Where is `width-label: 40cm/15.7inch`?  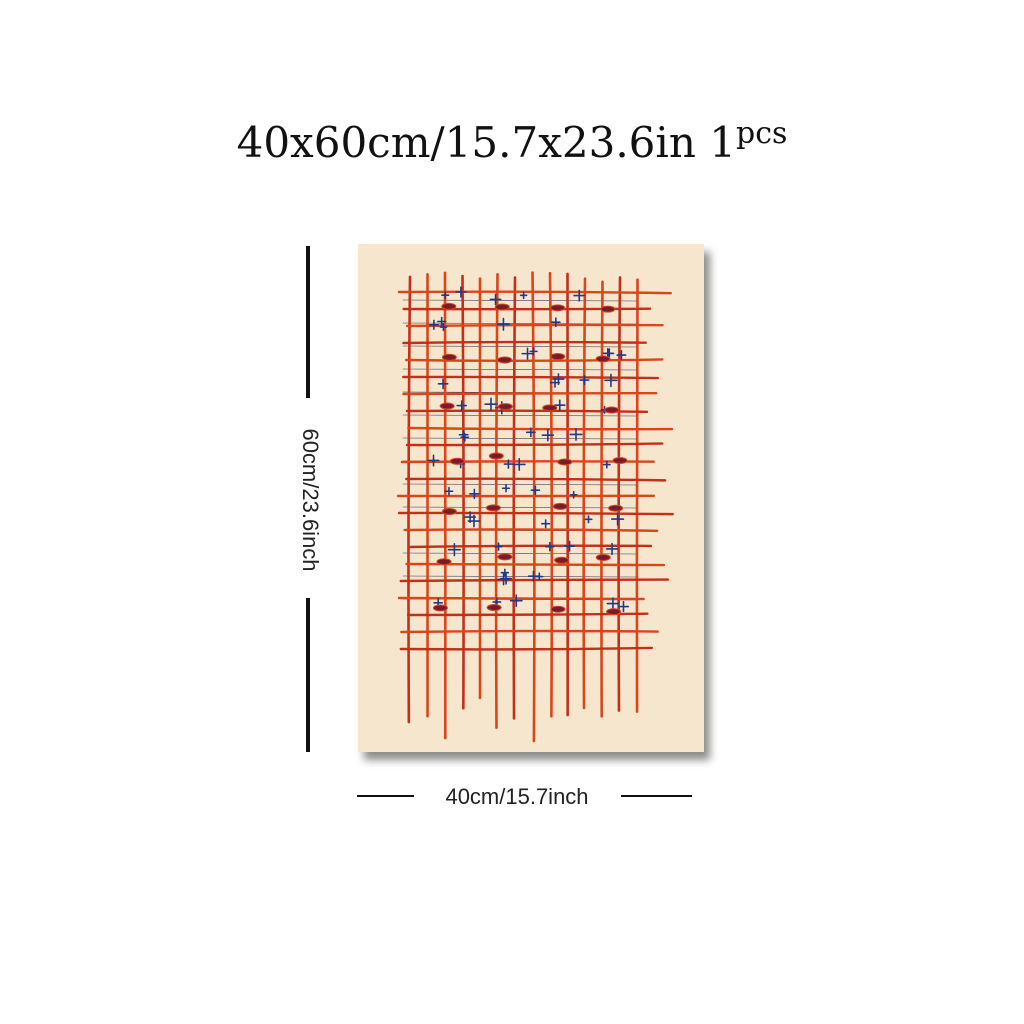
width-label: 40cm/15.7inch is located at coordinates (517, 796).